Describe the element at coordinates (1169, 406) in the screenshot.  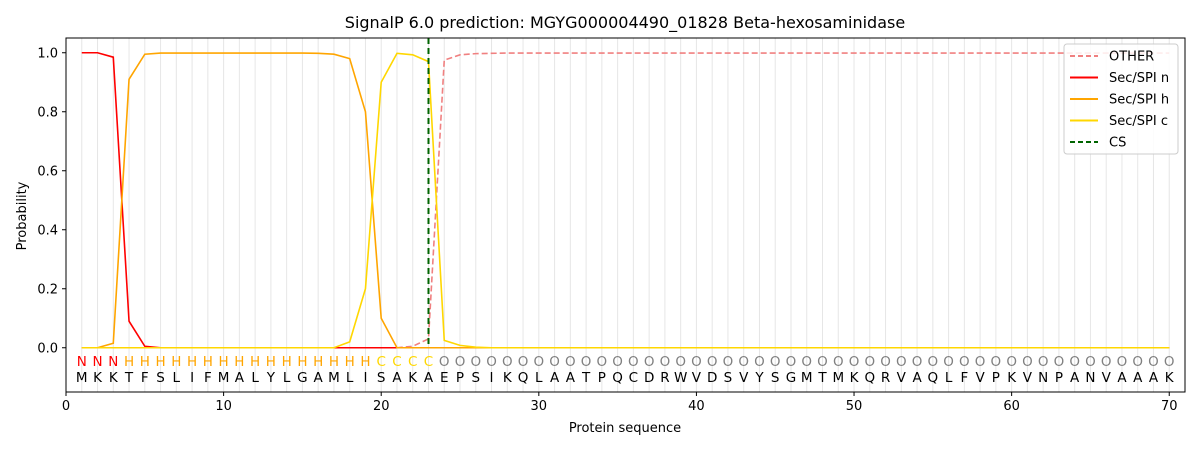
I see `x-tick-label: 70` at that location.